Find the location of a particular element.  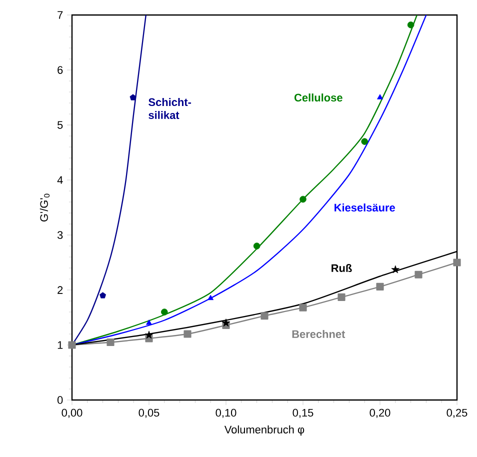

series-label: Schicht-silikat is located at coordinates (170, 109).